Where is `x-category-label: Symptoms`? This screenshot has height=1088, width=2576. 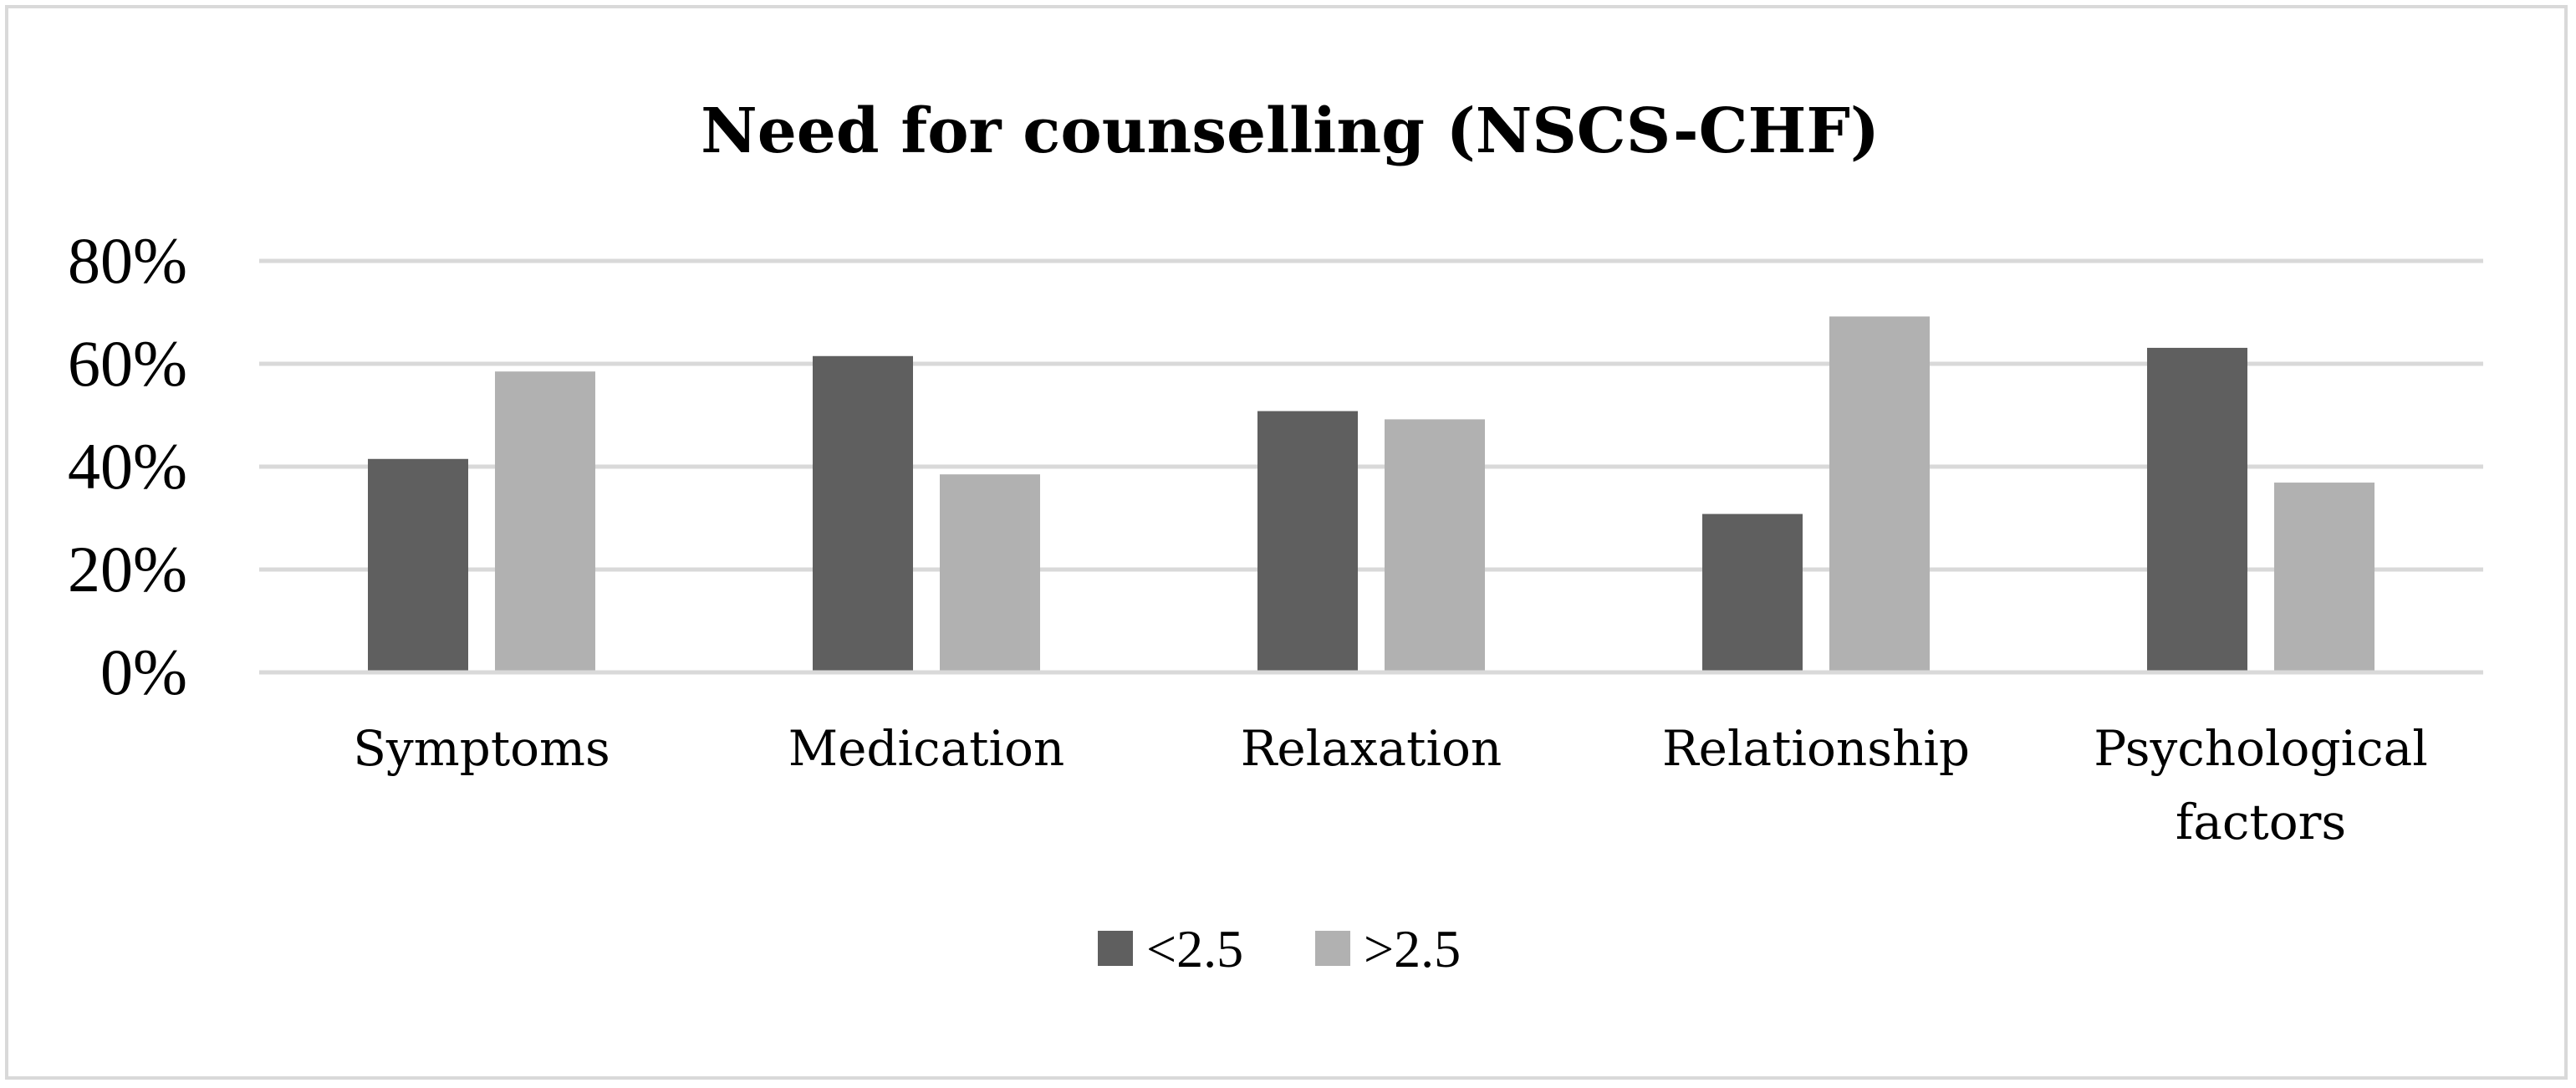
x-category-label: Symptoms is located at coordinates (481, 749).